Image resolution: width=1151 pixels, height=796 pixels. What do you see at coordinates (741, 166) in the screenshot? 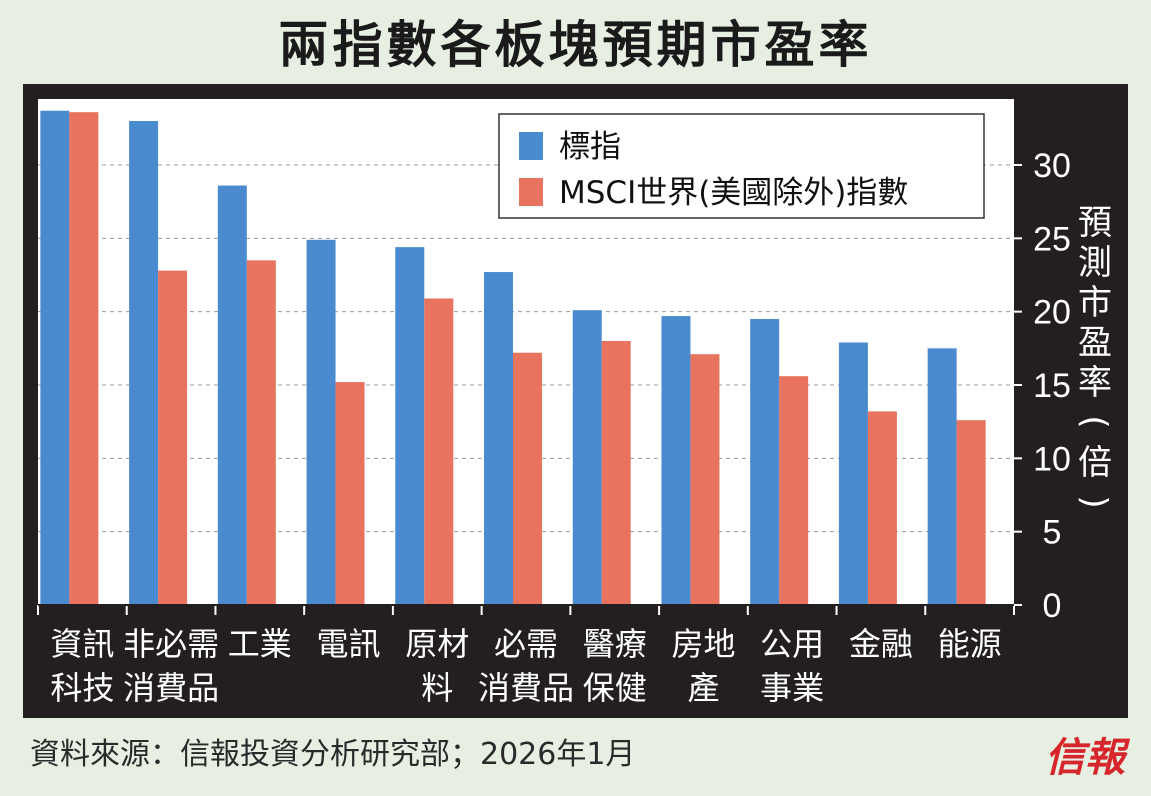
I see `legend` at bounding box center [741, 166].